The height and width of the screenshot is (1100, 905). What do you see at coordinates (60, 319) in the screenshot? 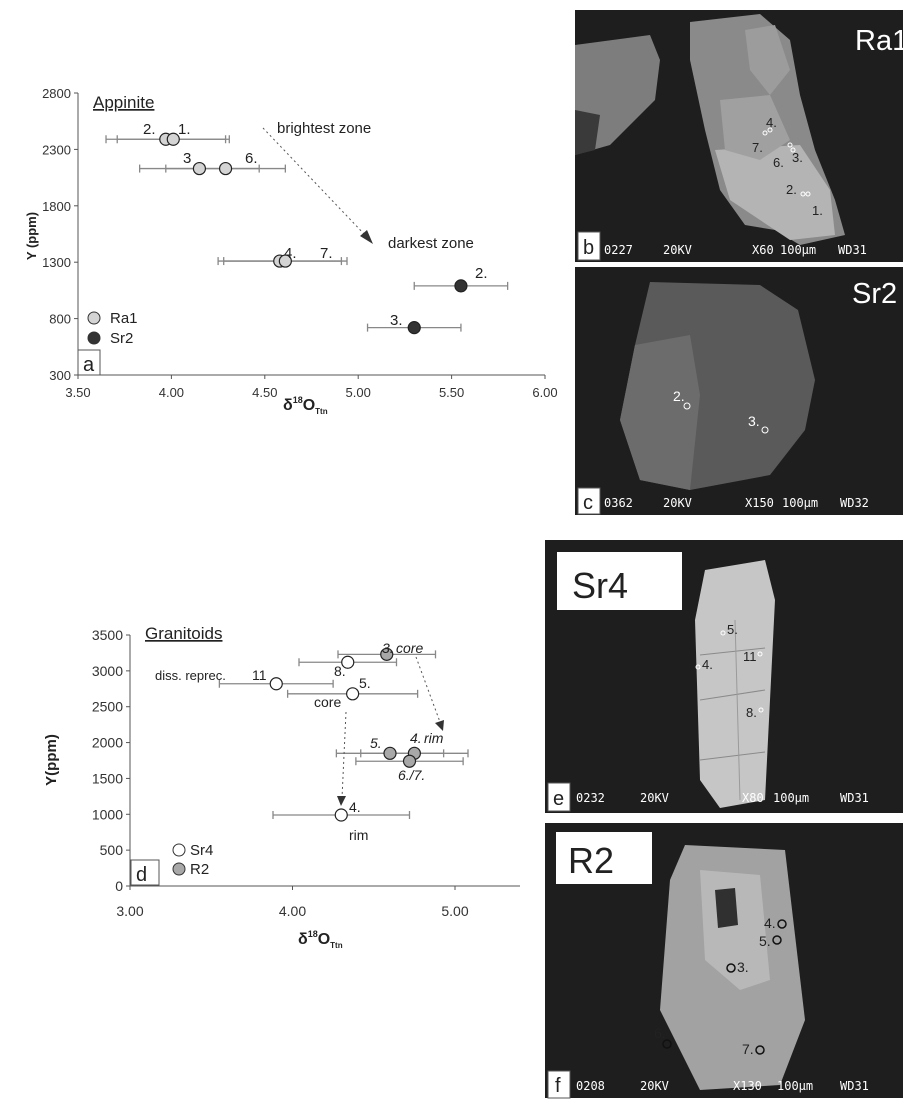
I see `chart-a-ytick-label: 800` at bounding box center [60, 319].